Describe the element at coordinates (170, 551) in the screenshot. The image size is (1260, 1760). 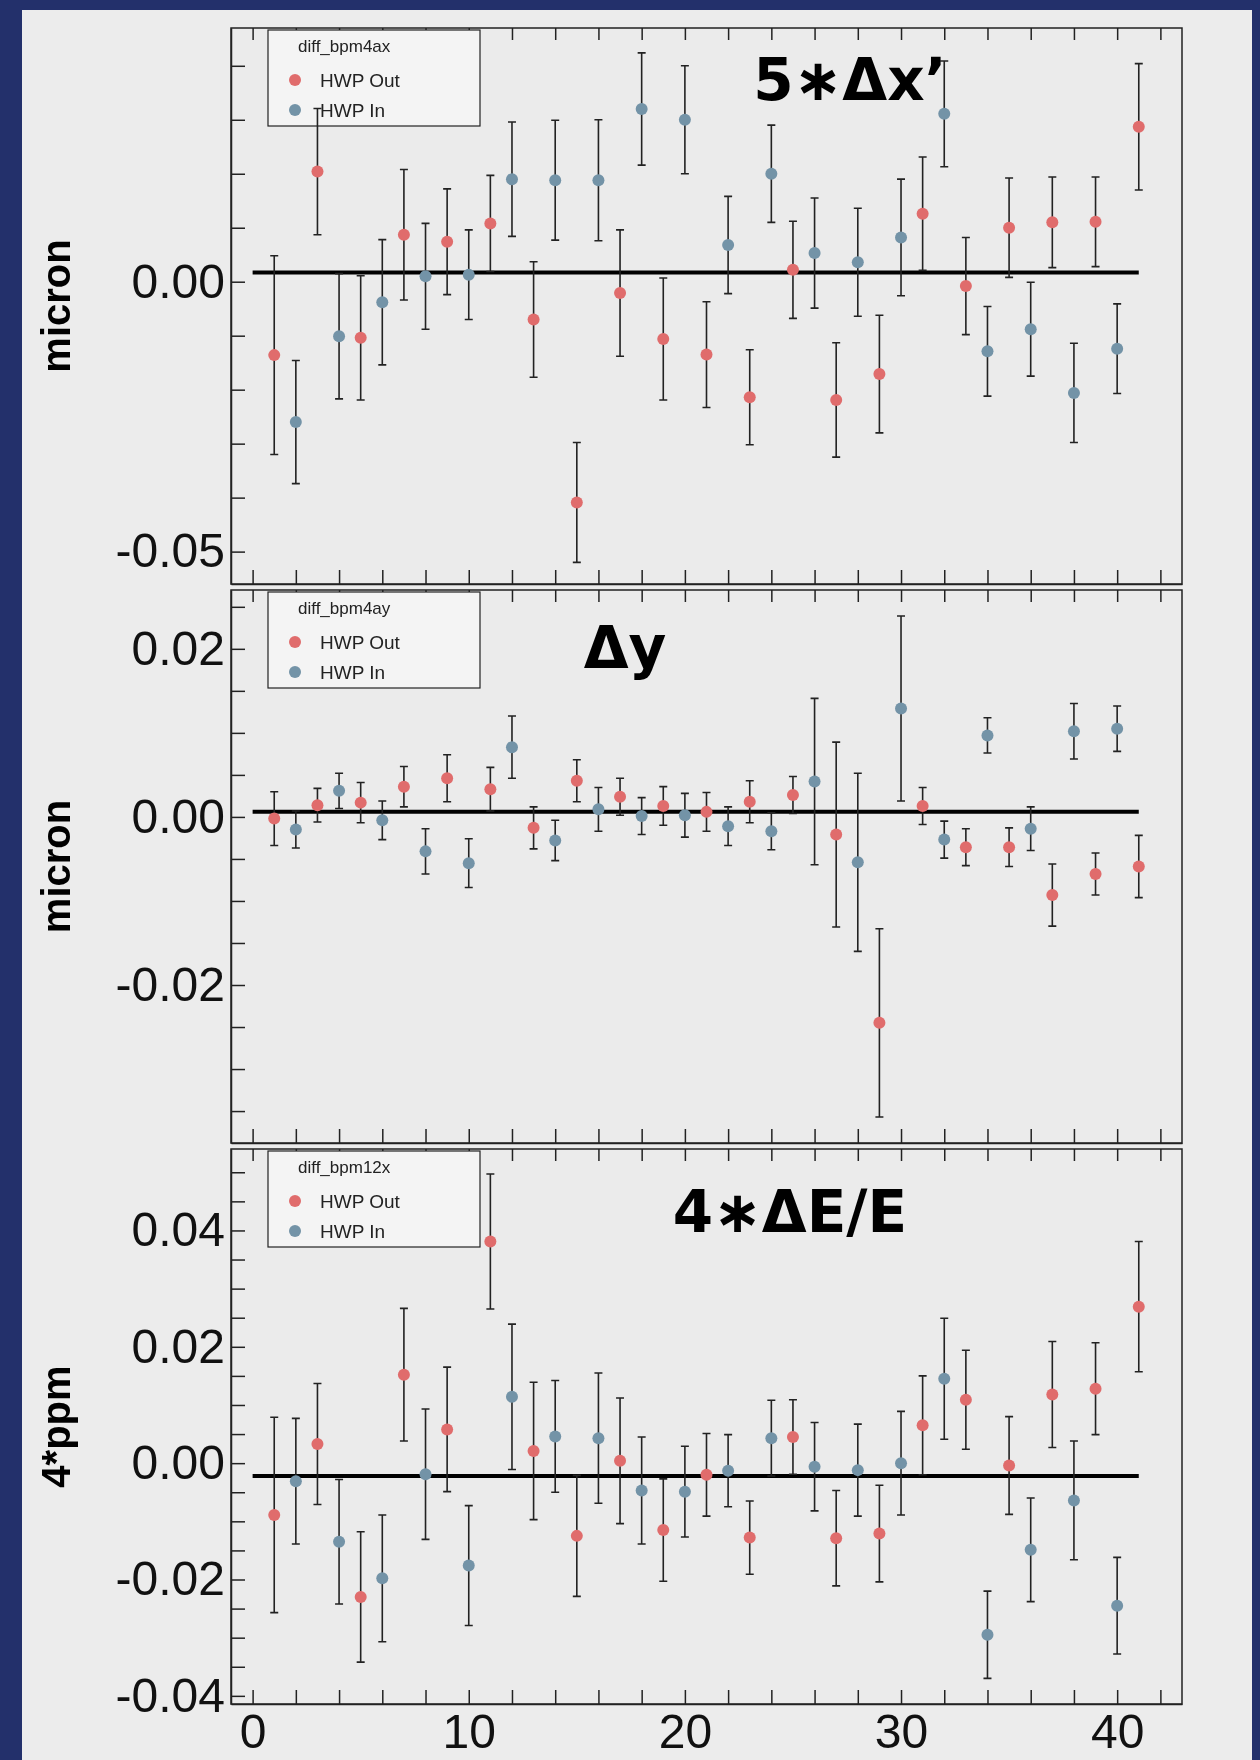
I see `y-tick-label: -0.05` at that location.